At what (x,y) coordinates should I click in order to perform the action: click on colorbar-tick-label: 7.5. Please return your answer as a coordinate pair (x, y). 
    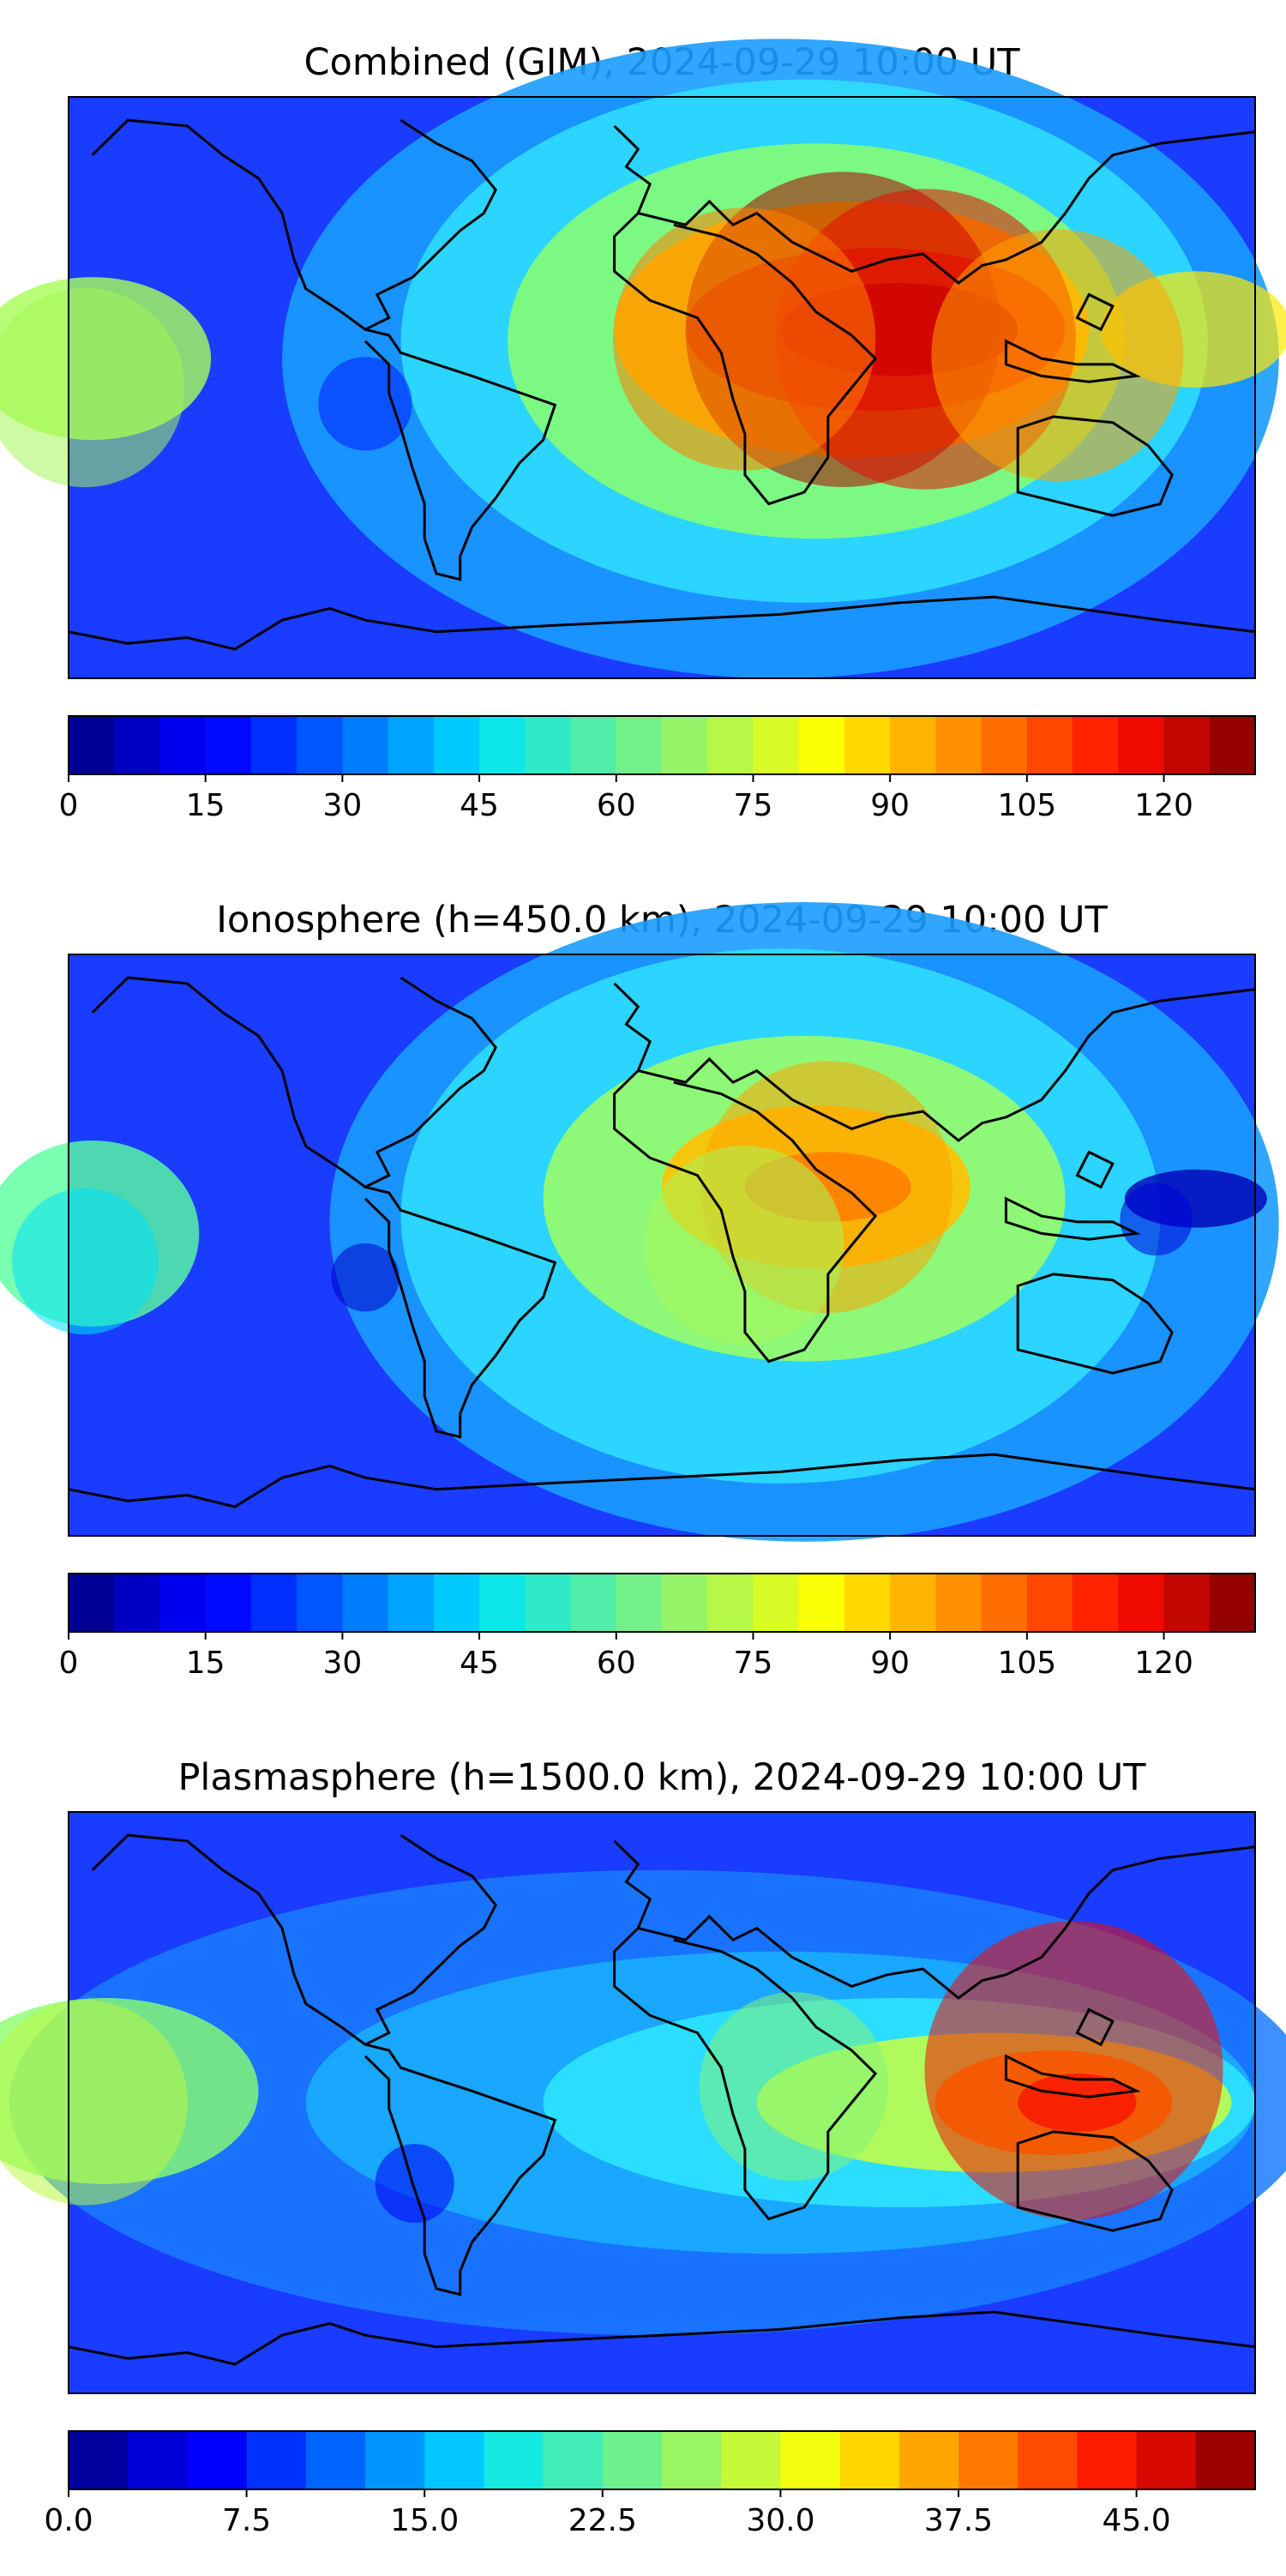
    Looking at the image, I should click on (246, 2520).